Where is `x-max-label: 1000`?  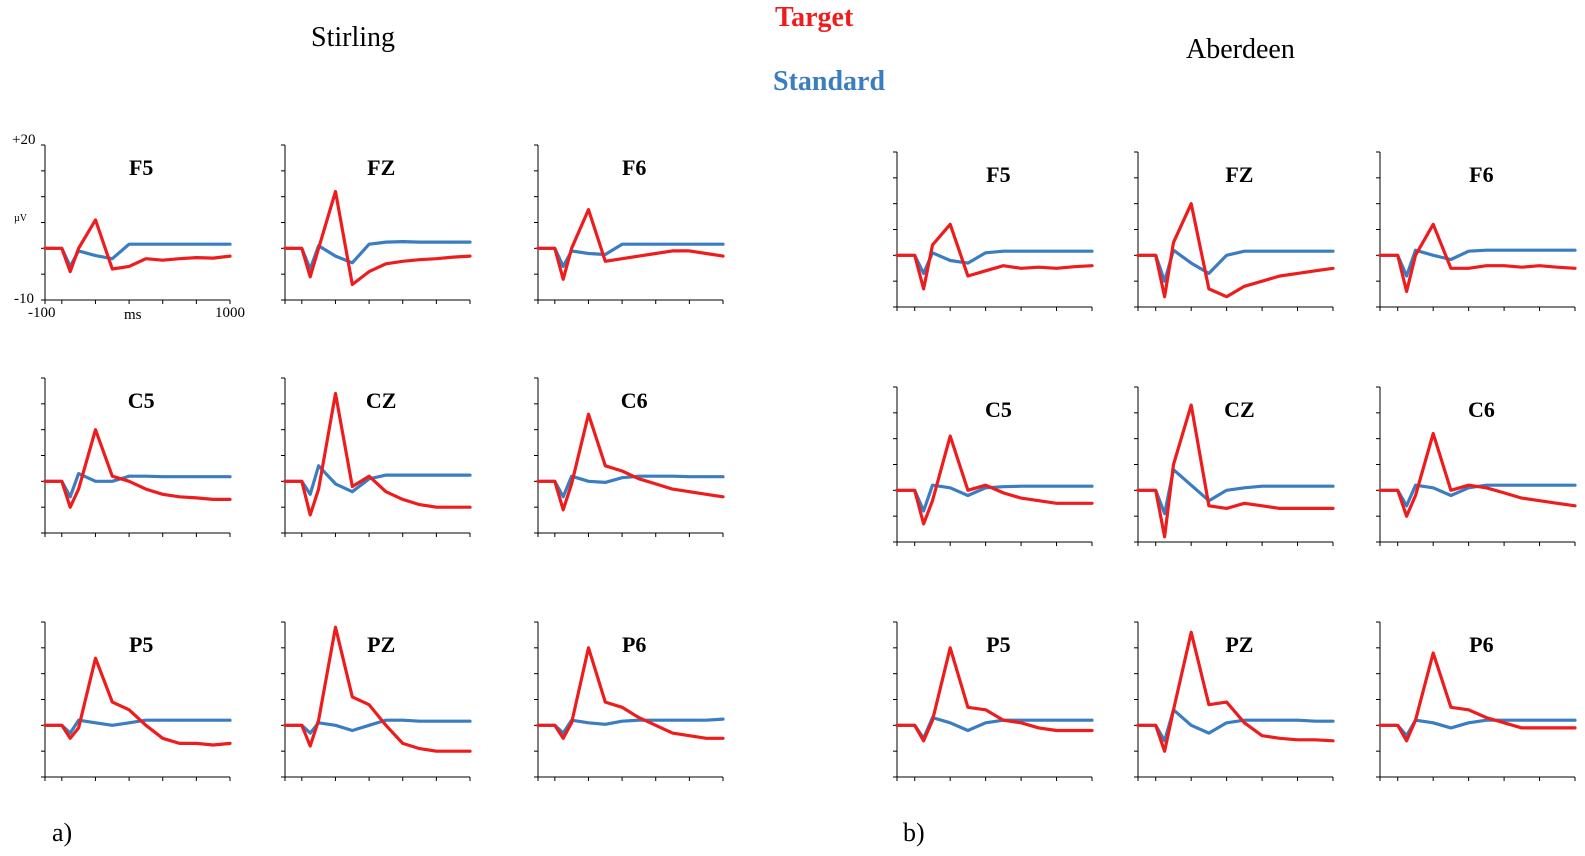
x-max-label: 1000 is located at coordinates (230, 313).